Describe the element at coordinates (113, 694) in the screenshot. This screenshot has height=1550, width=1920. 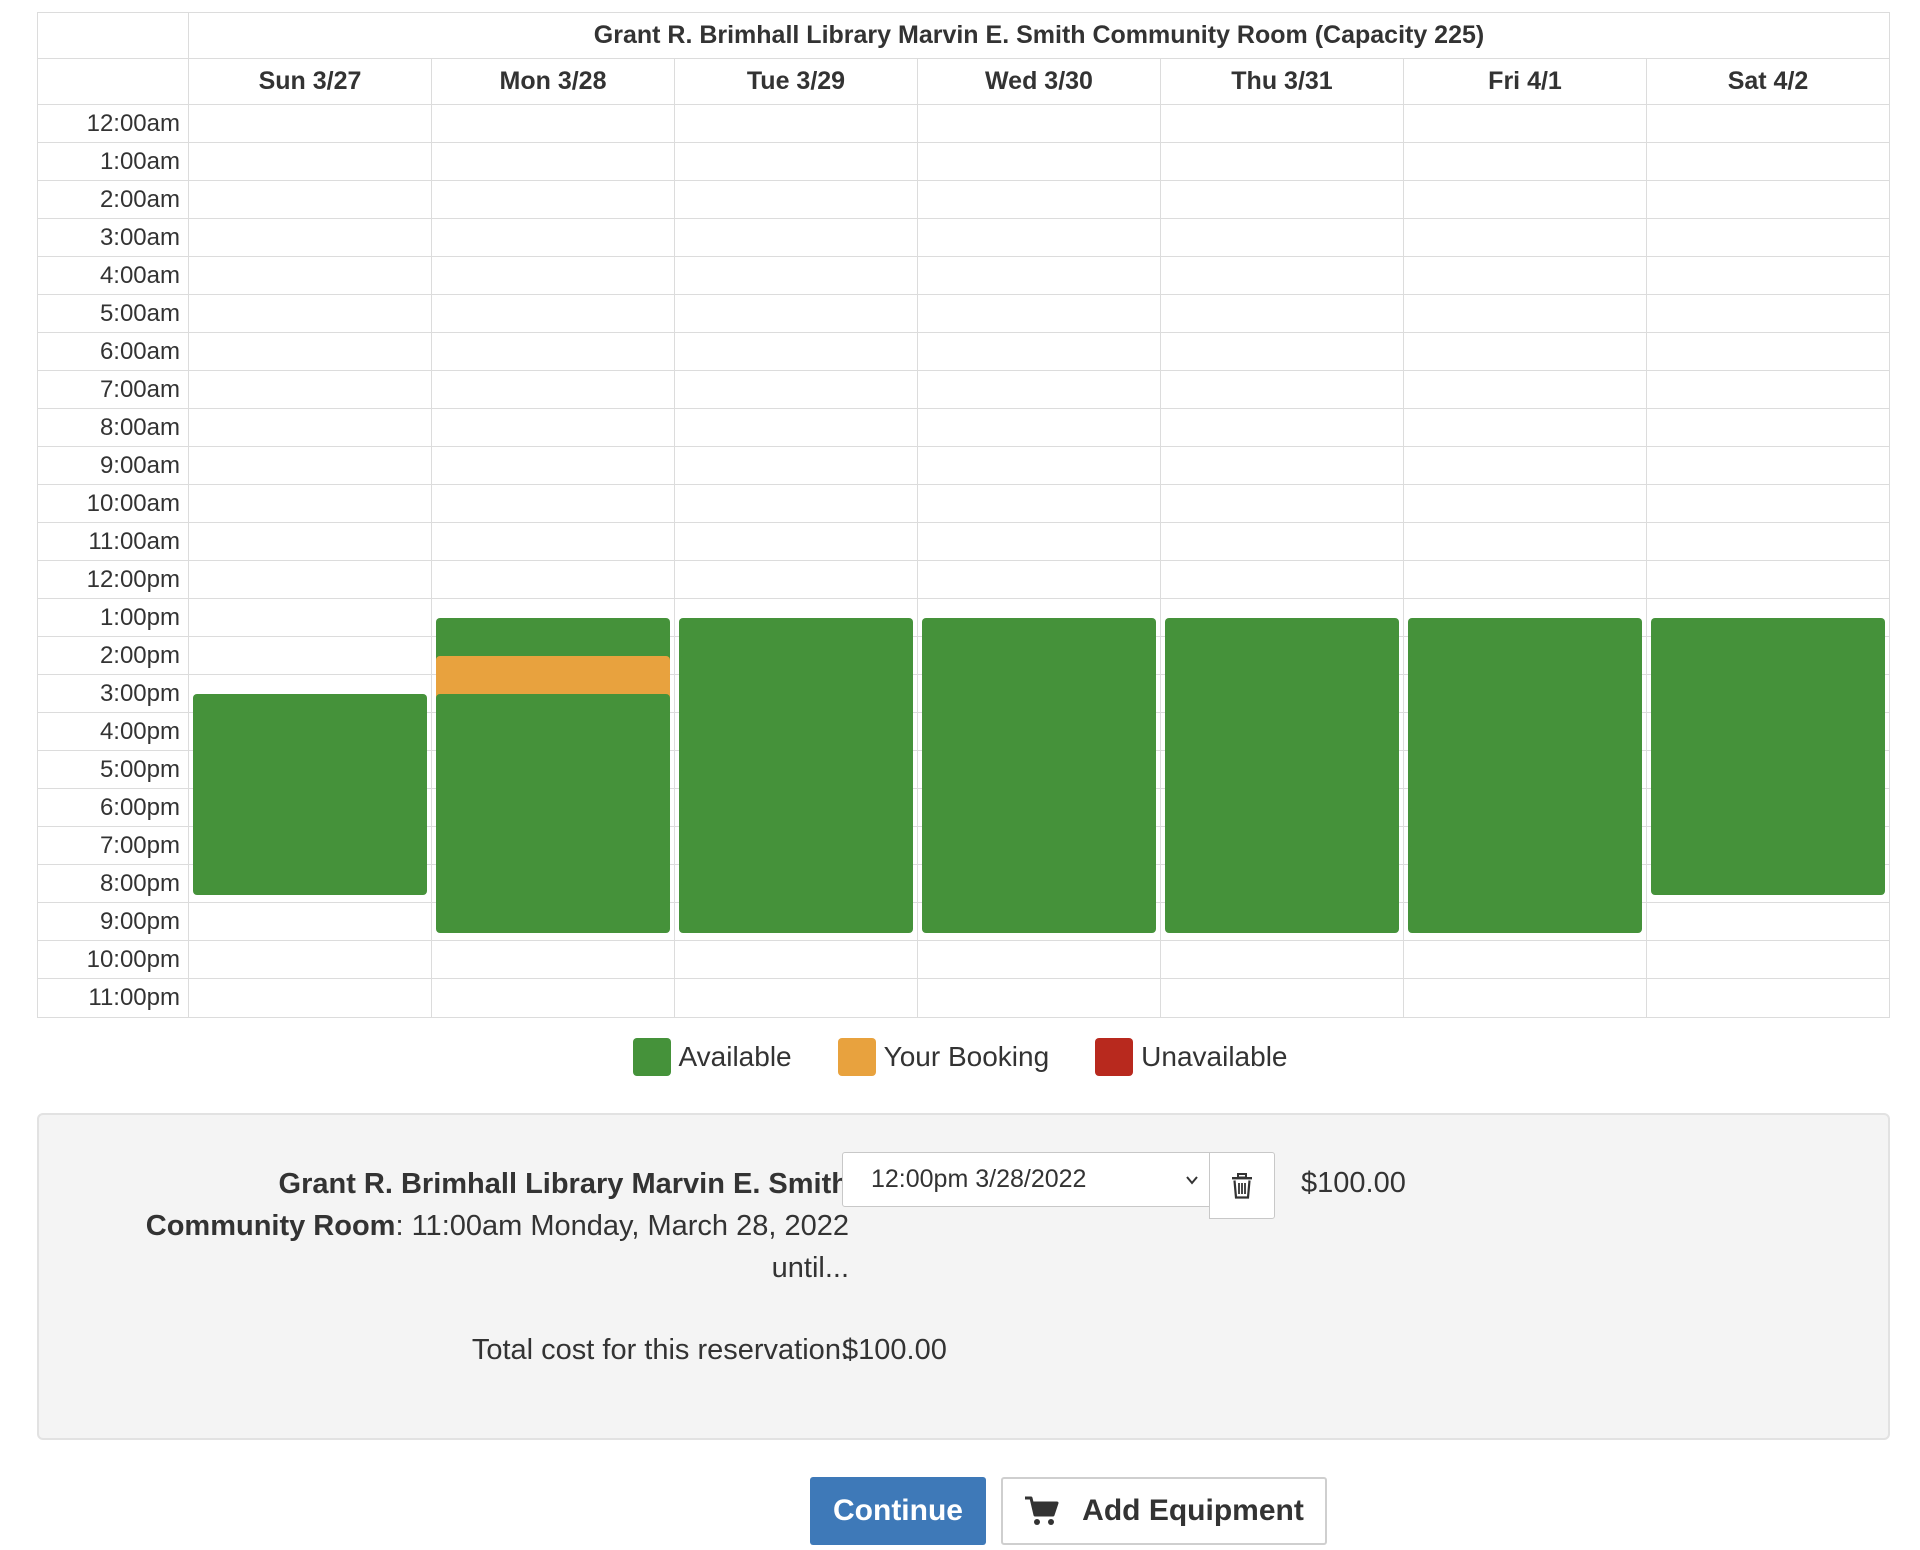
I see `time-label: 3:00pm` at that location.